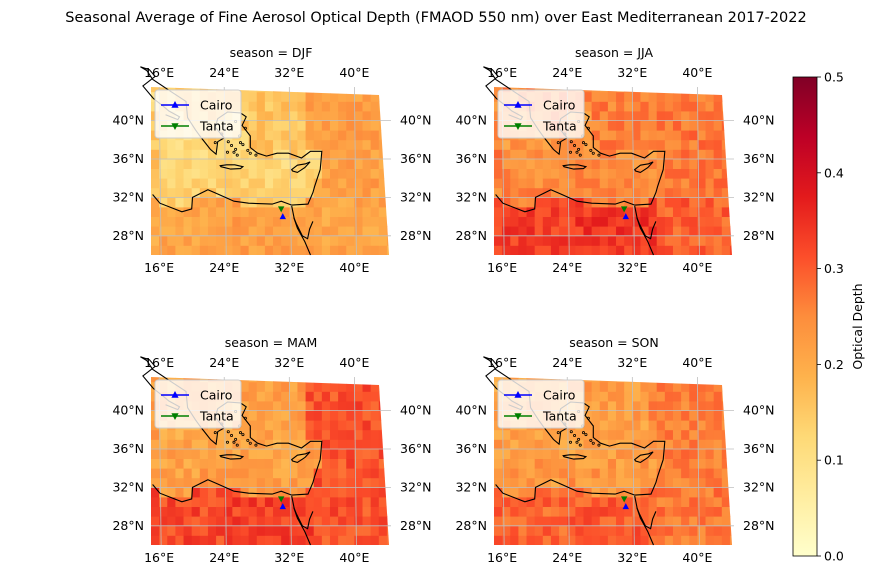 The image size is (875, 580). Describe the element at coordinates (759, 196) in the screenshot. I see `lat-tick-right: 32°N` at that location.